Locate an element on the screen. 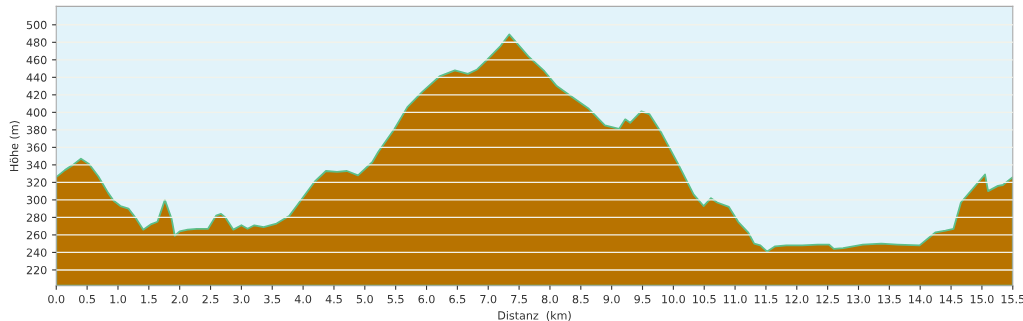  x-tick-label: 12.5 is located at coordinates (828, 299).